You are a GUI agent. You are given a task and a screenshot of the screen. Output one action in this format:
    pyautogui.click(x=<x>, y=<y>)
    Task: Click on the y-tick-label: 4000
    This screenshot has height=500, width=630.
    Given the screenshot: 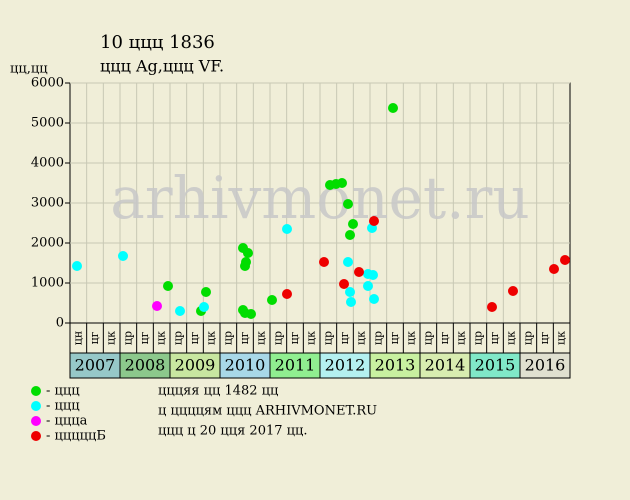 What is the action you would take?
    pyautogui.click(x=47, y=163)
    